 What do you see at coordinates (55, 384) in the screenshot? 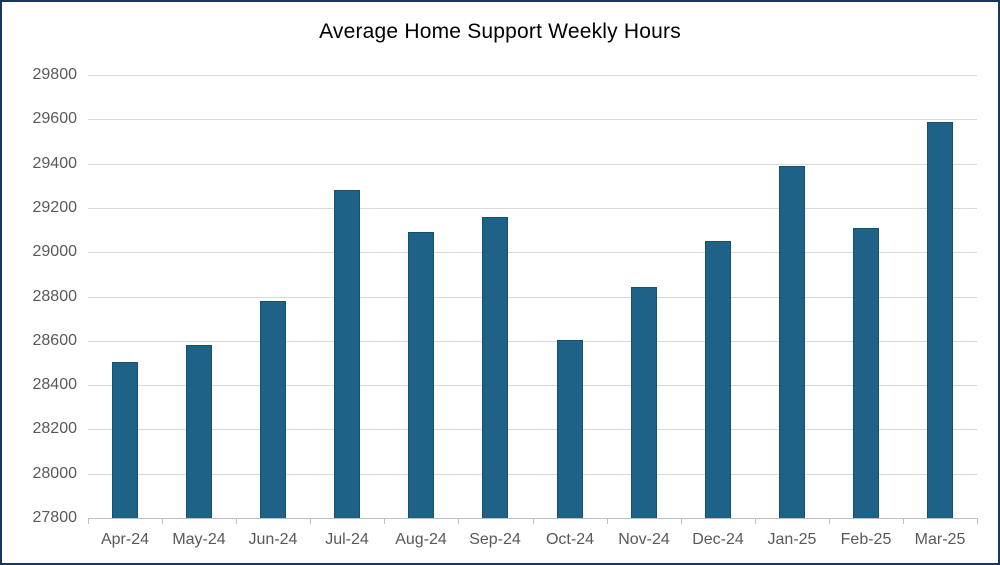
I see `y-axis-label-28400: 28400` at bounding box center [55, 384].